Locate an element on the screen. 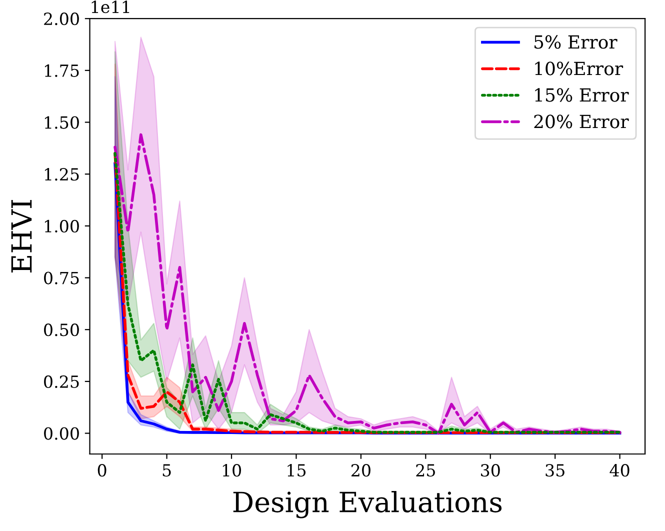 The height and width of the screenshot is (531, 665). y-tick-label: 0.50 is located at coordinates (61, 330).